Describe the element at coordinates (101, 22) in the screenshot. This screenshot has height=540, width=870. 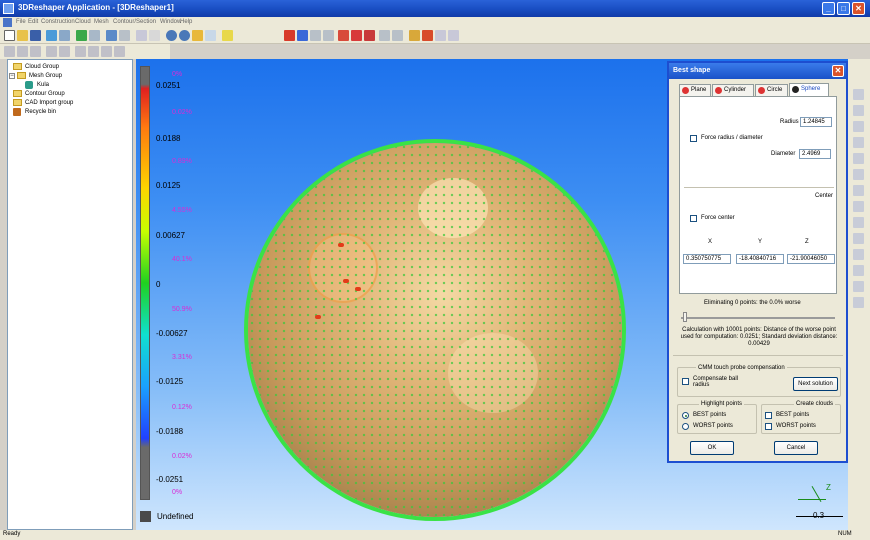
I see `menu-mesh: Mesh` at that location.